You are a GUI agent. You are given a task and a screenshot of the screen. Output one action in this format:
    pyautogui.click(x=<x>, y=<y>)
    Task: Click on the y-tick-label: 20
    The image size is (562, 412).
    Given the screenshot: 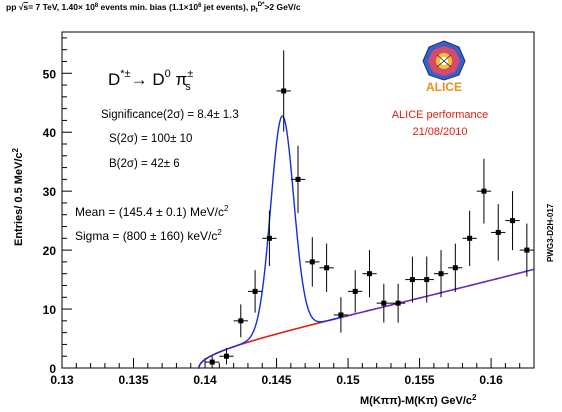 What is the action you would take?
    pyautogui.click(x=50, y=251)
    